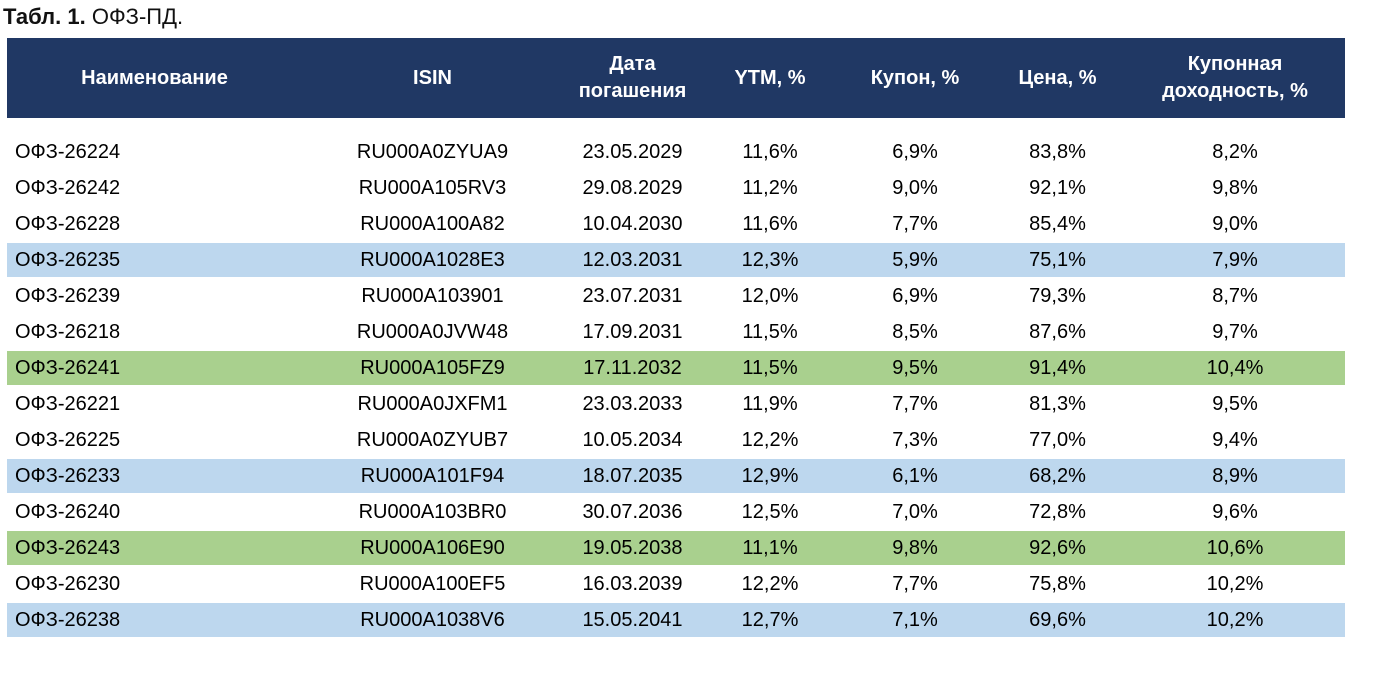  I want to click on cell-ytm: 12,7%, so click(770, 620).